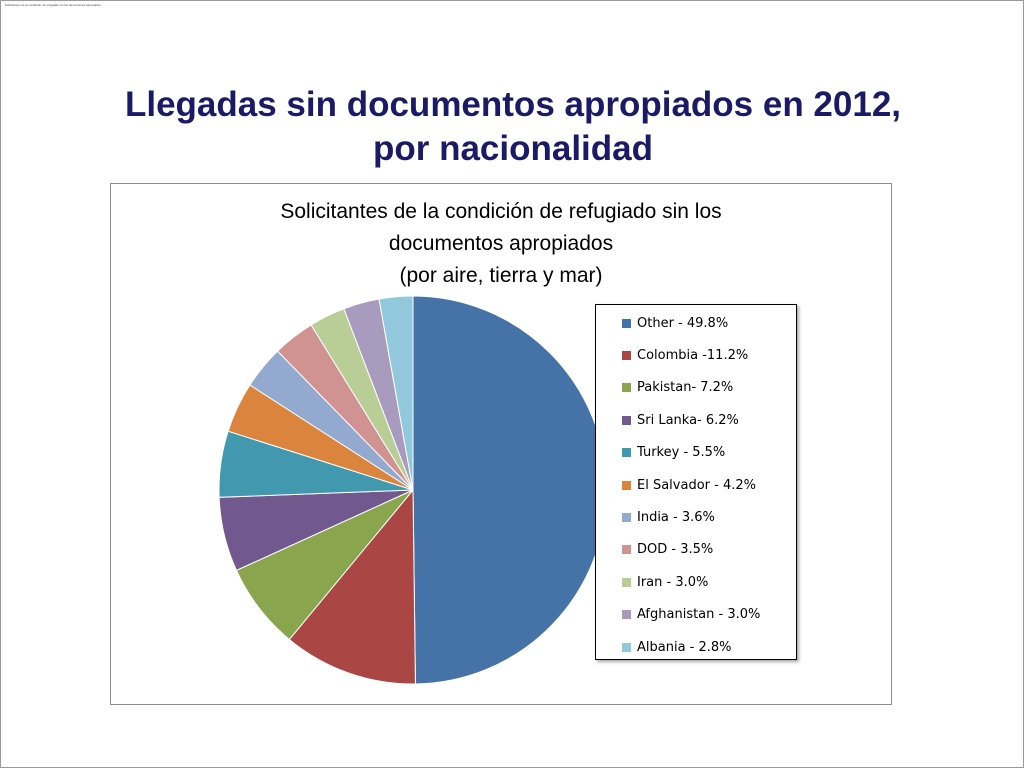 The height and width of the screenshot is (768, 1024). Describe the element at coordinates (693, 355) in the screenshot. I see `legend-label: Colombia -11.2%` at that location.